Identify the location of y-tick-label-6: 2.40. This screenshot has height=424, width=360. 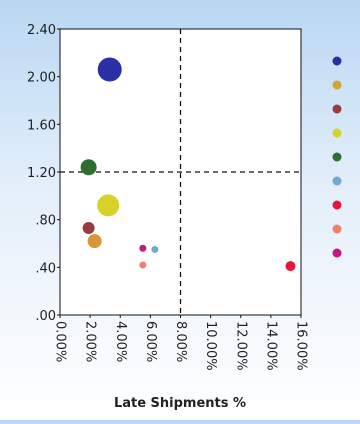
(41, 30).